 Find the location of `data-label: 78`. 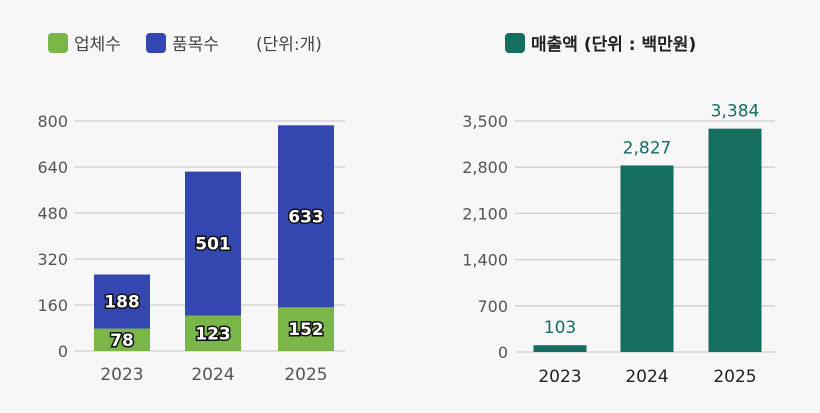

data-label: 78 is located at coordinates (122, 341).